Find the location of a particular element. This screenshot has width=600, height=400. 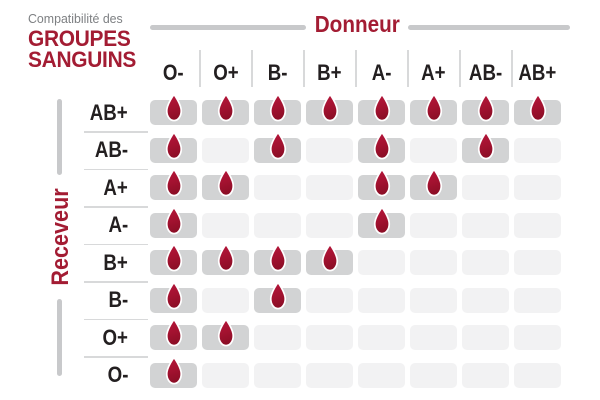

donor-header-A-: A- is located at coordinates (381, 73).